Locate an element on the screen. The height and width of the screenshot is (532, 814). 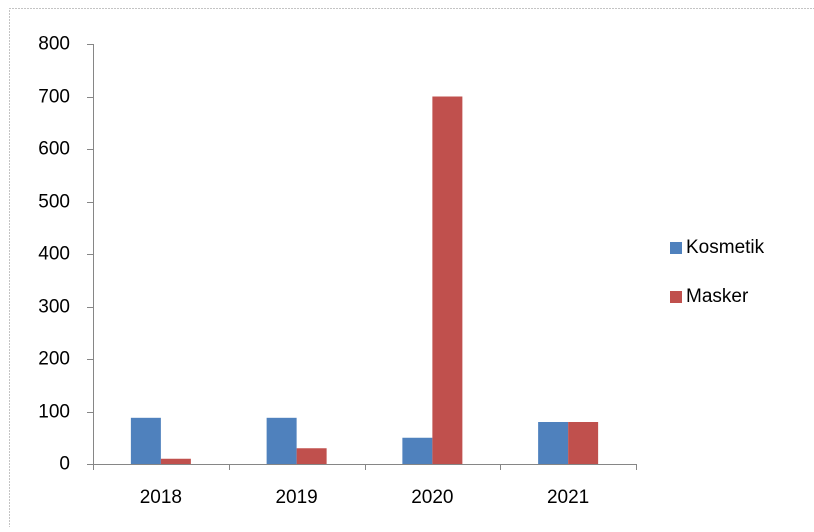
y-tick-label: 800 is located at coordinates (54, 44).